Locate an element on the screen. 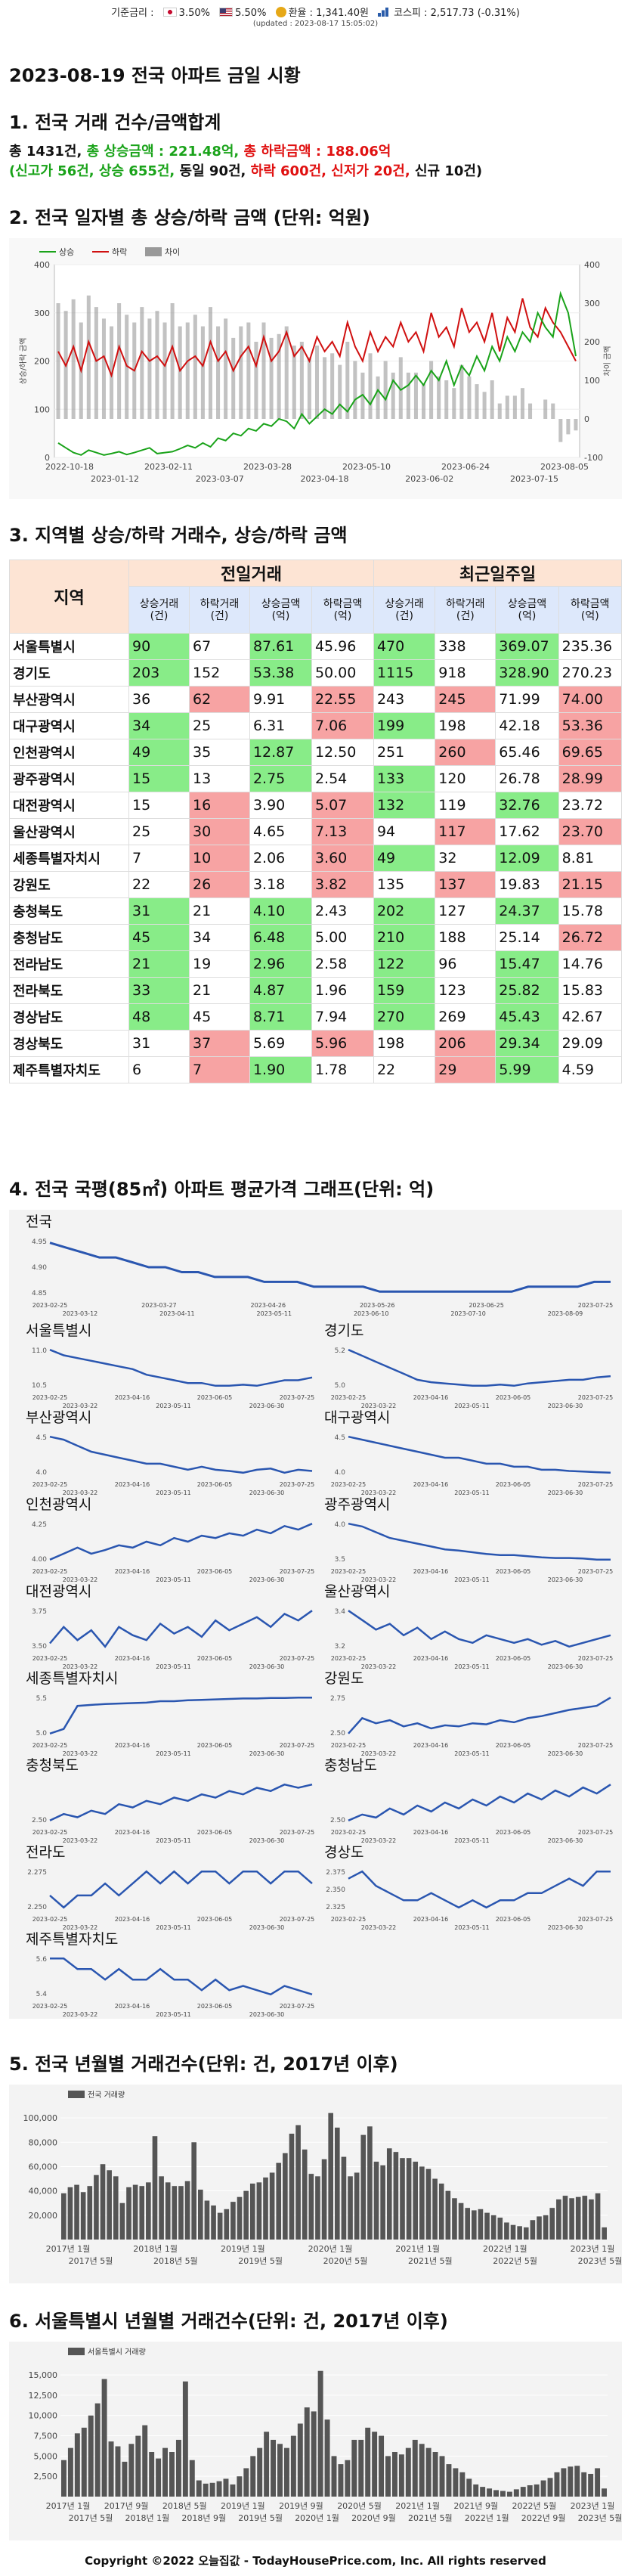 The width and height of the screenshot is (631, 2576). table-cell: 10 is located at coordinates (219, 859).